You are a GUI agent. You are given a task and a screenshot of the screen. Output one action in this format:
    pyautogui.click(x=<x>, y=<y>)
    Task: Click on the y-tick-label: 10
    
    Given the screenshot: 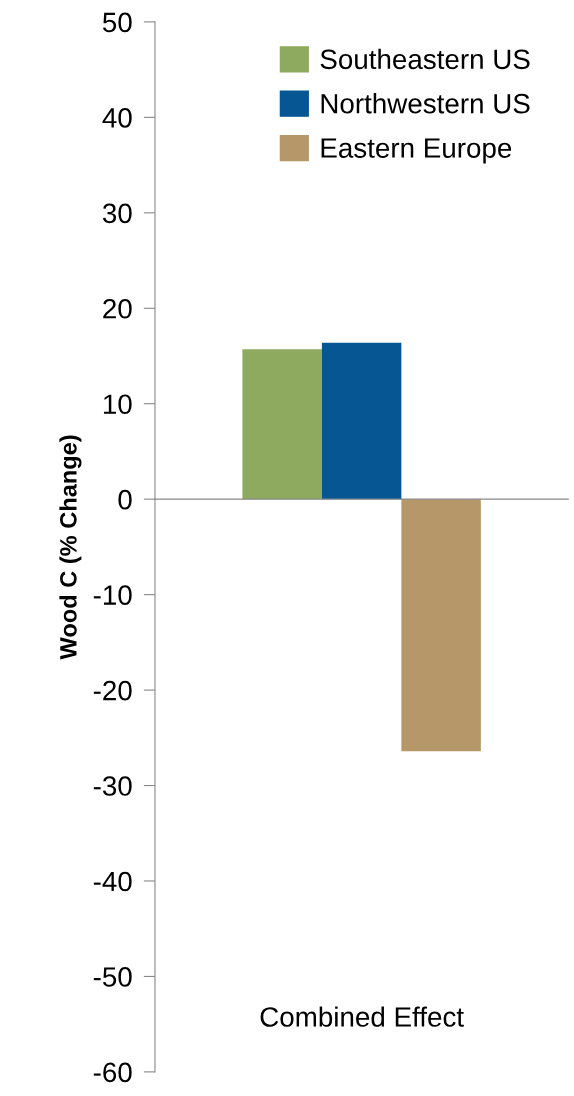 What is the action you would take?
    pyautogui.click(x=117, y=404)
    